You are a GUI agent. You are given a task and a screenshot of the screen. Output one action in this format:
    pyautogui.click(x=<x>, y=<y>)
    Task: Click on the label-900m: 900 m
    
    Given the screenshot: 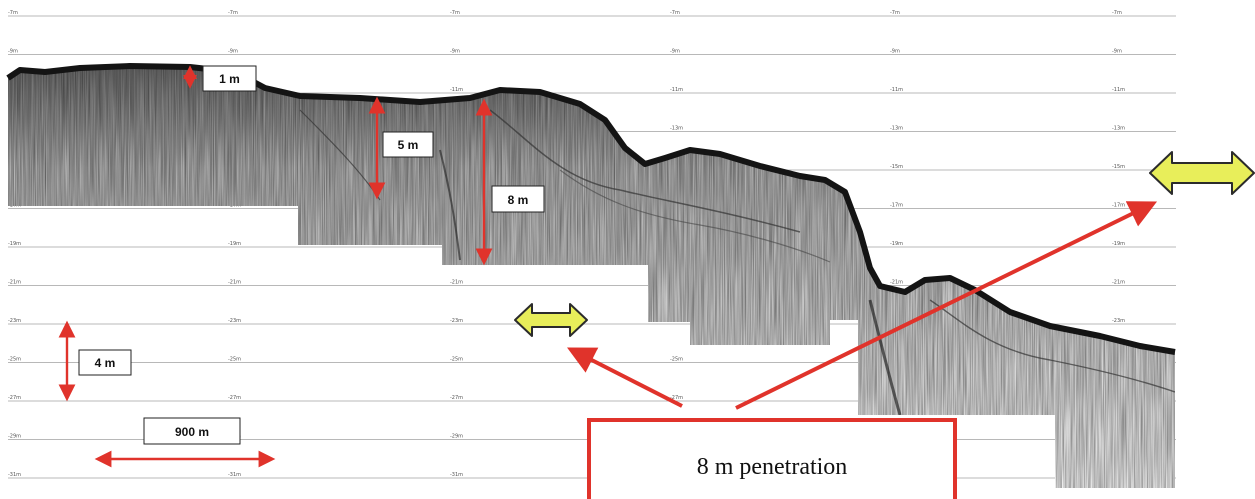 What is the action you would take?
    pyautogui.click(x=192, y=432)
    